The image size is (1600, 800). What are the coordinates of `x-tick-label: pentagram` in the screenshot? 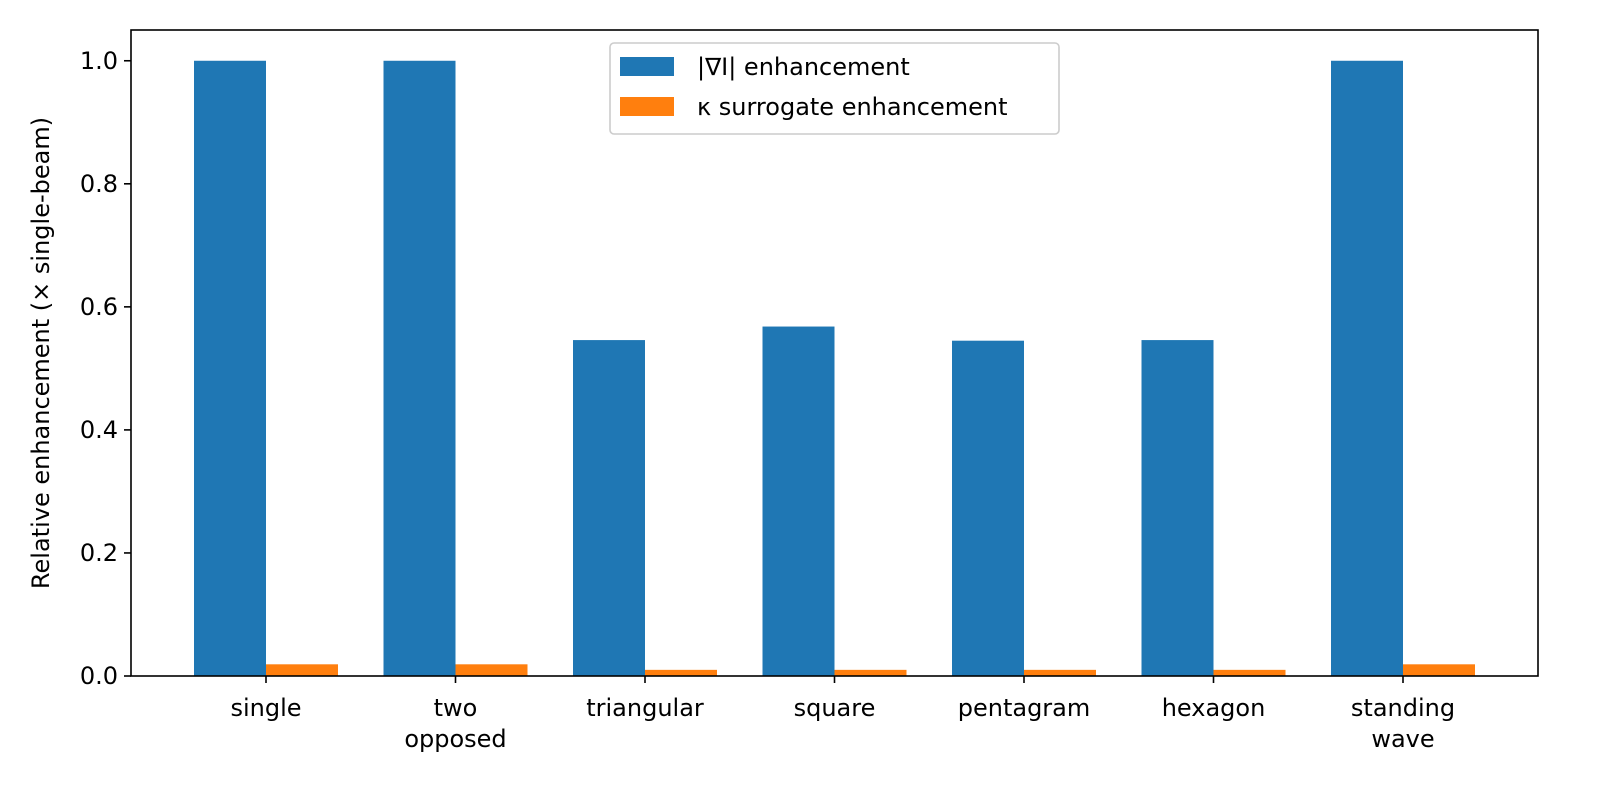 It's located at (1024, 708).